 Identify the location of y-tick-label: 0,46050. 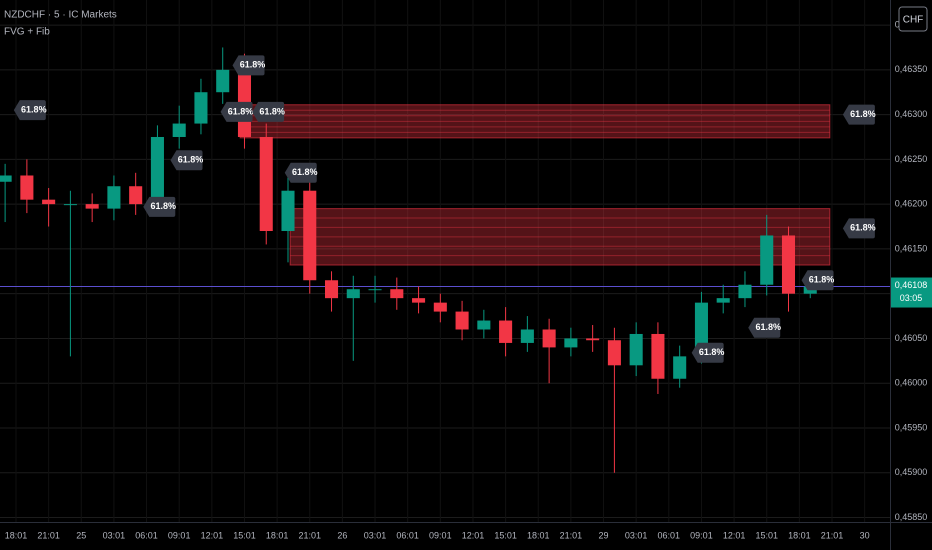
(911, 338).